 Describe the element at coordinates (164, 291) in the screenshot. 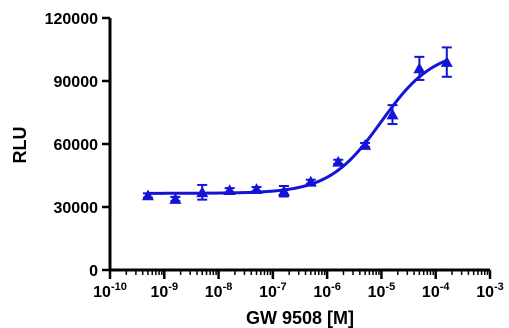

I see `x-tick-label: 10⁻⁹` at that location.